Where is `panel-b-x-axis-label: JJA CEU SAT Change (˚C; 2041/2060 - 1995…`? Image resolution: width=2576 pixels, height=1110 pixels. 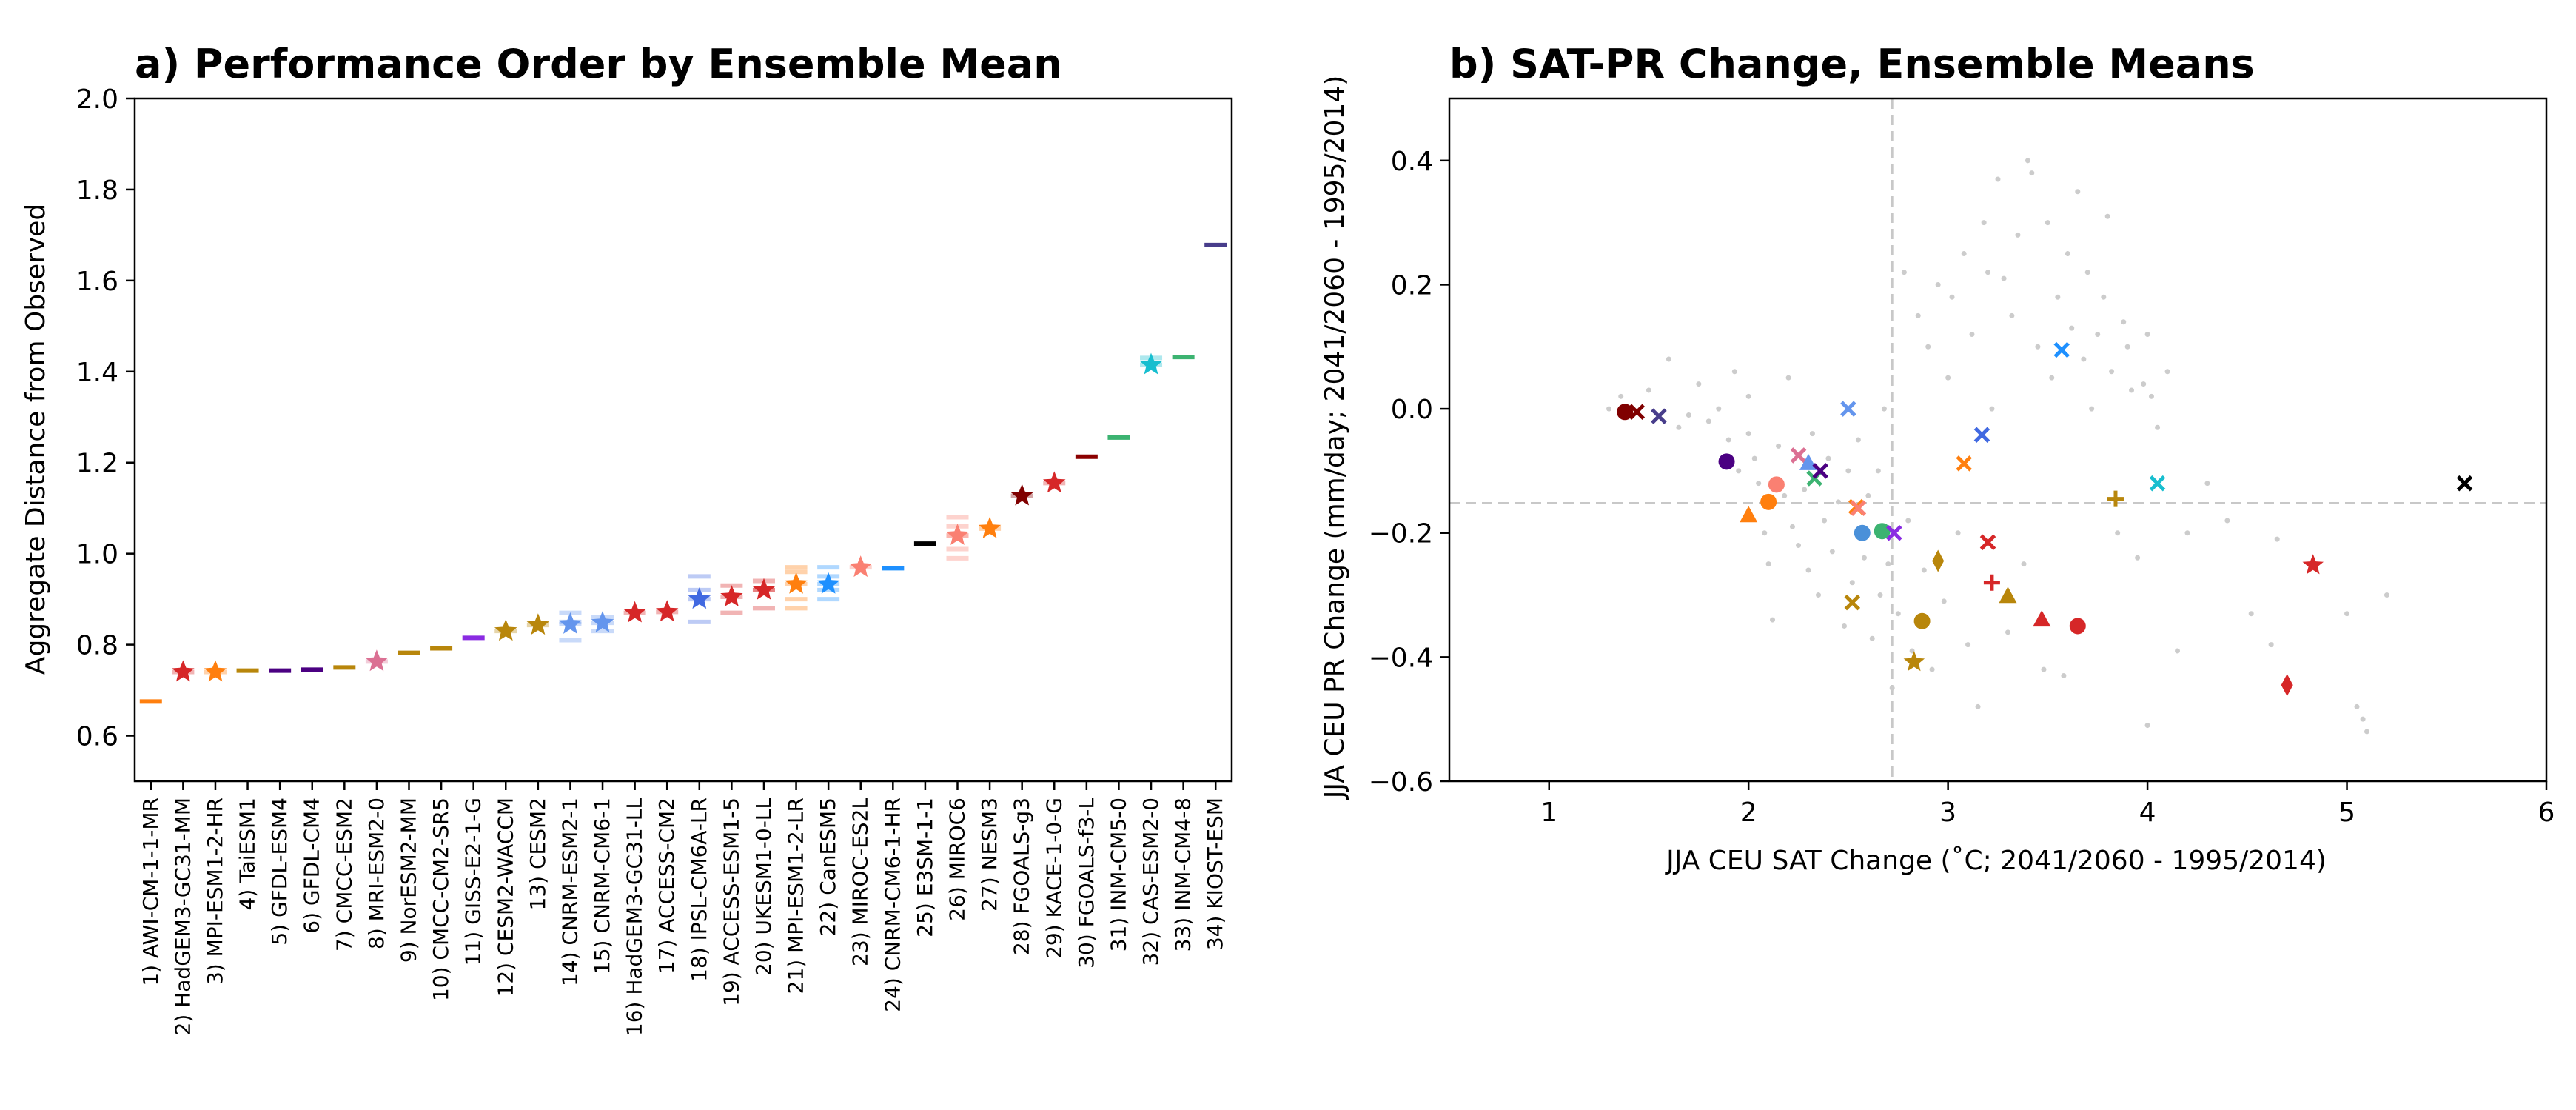 panel-b-x-axis-label: JJA CEU SAT Change (˚C; 2041/2060 - 1995… is located at coordinates (1996, 861).